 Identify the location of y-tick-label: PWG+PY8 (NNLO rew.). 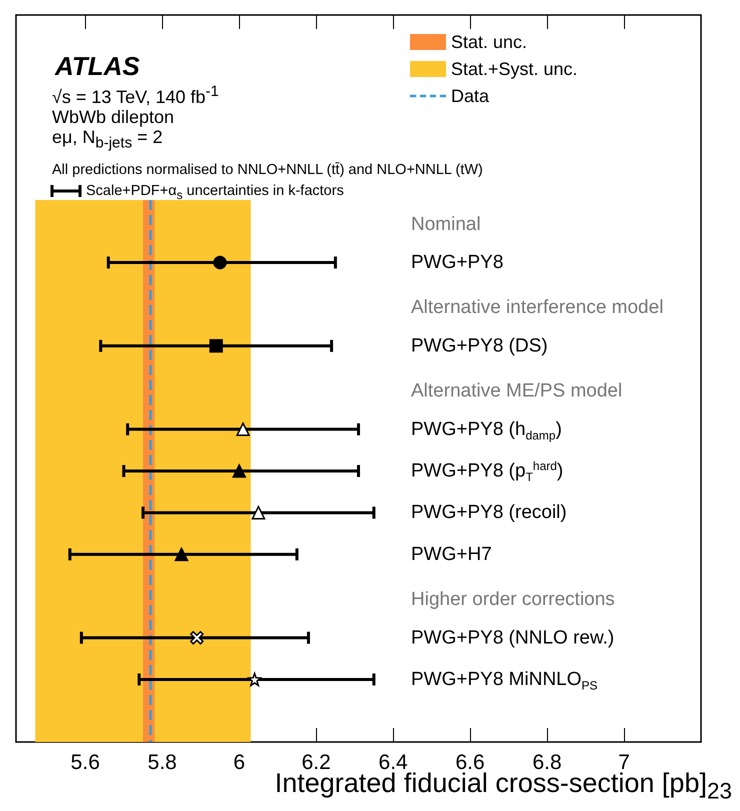
(512, 637).